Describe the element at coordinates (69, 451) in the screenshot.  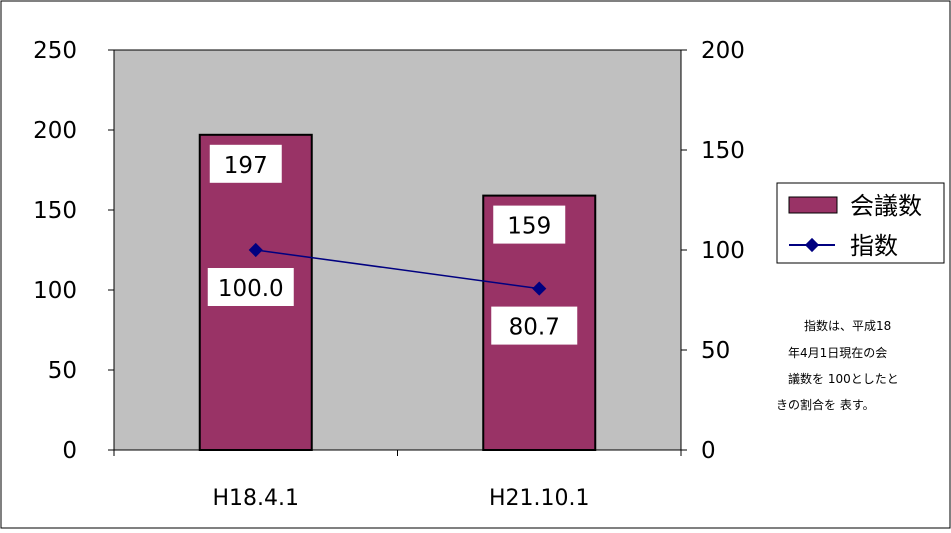
I see `left-tick-label-0: 0` at that location.